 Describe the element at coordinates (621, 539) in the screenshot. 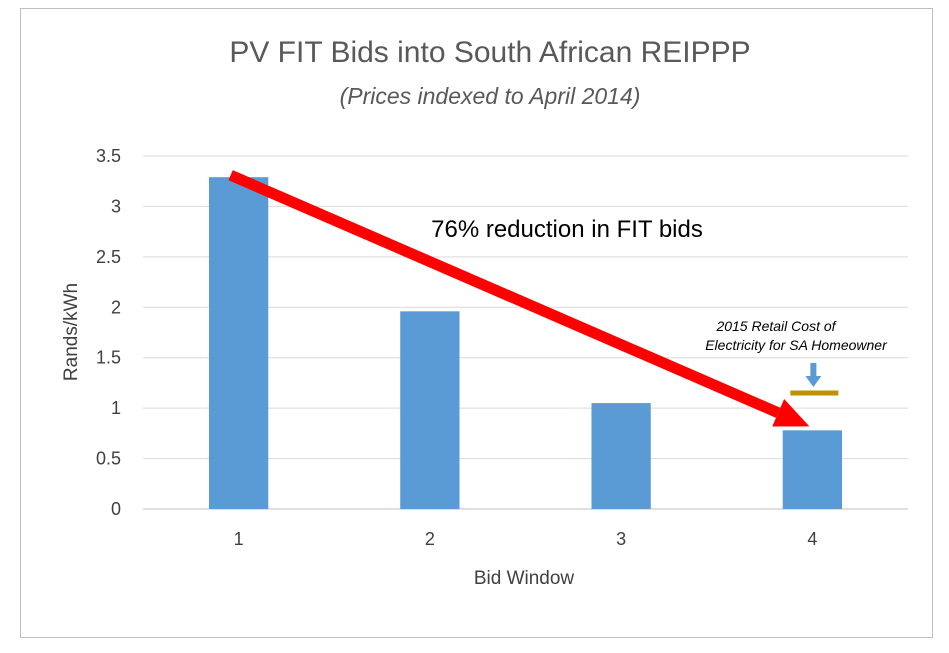

I see `x-tick-label: 3` at that location.